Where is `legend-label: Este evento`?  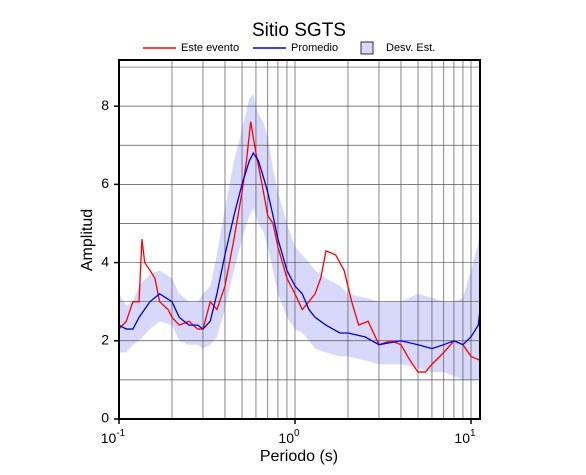 legend-label: Este evento is located at coordinates (210, 48).